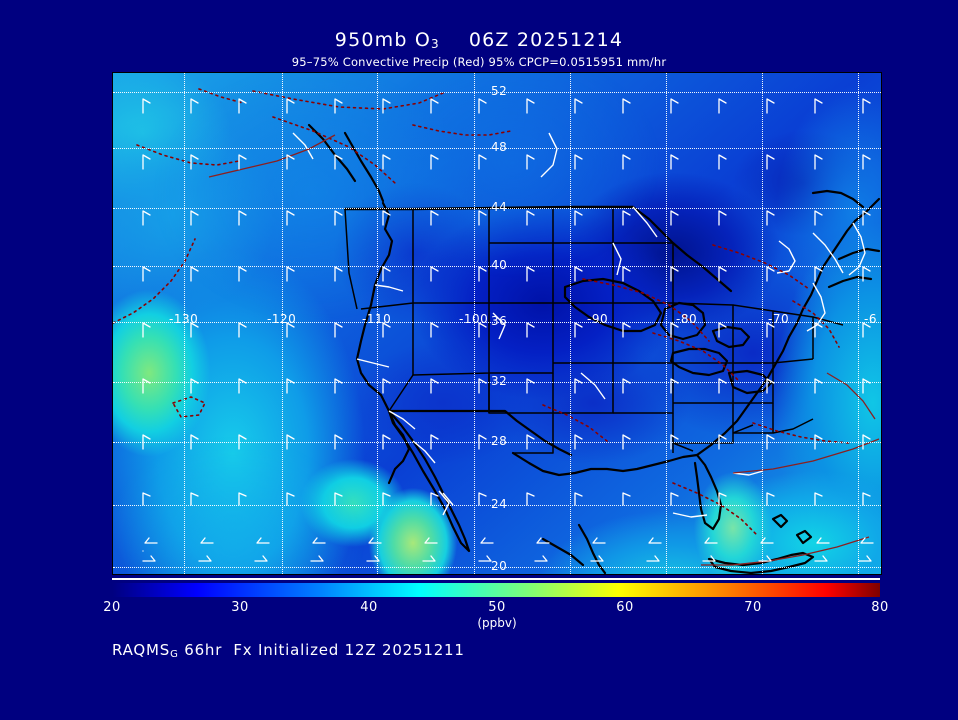  Describe the element at coordinates (497, 623) in the screenshot. I see `colorbar-units: (ppbv)` at that location.